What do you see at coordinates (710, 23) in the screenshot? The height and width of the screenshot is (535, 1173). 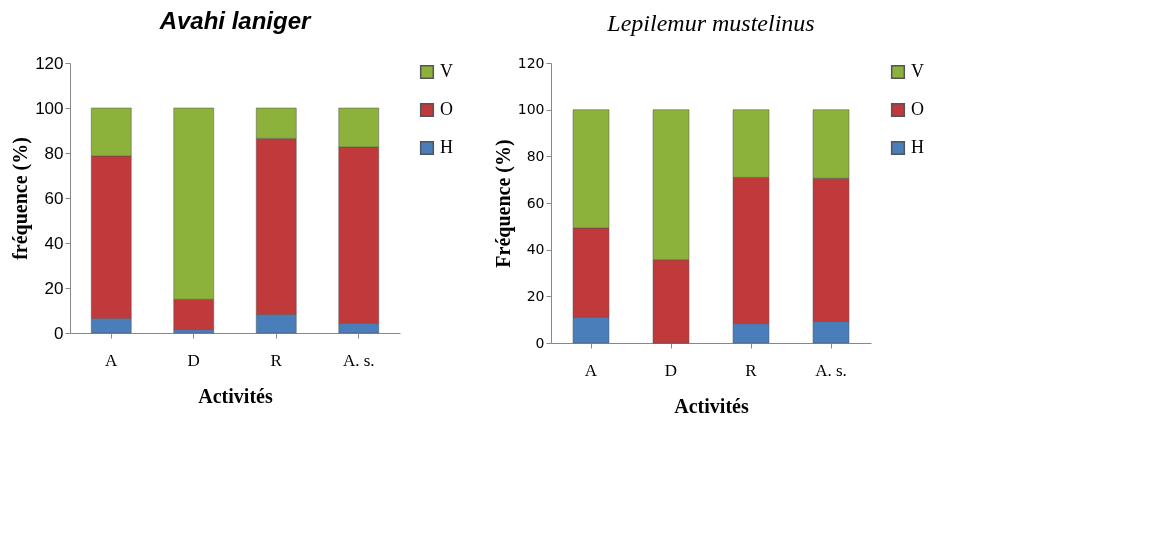 I see `chart-title: Lepilemur mustelinus` at bounding box center [710, 23].